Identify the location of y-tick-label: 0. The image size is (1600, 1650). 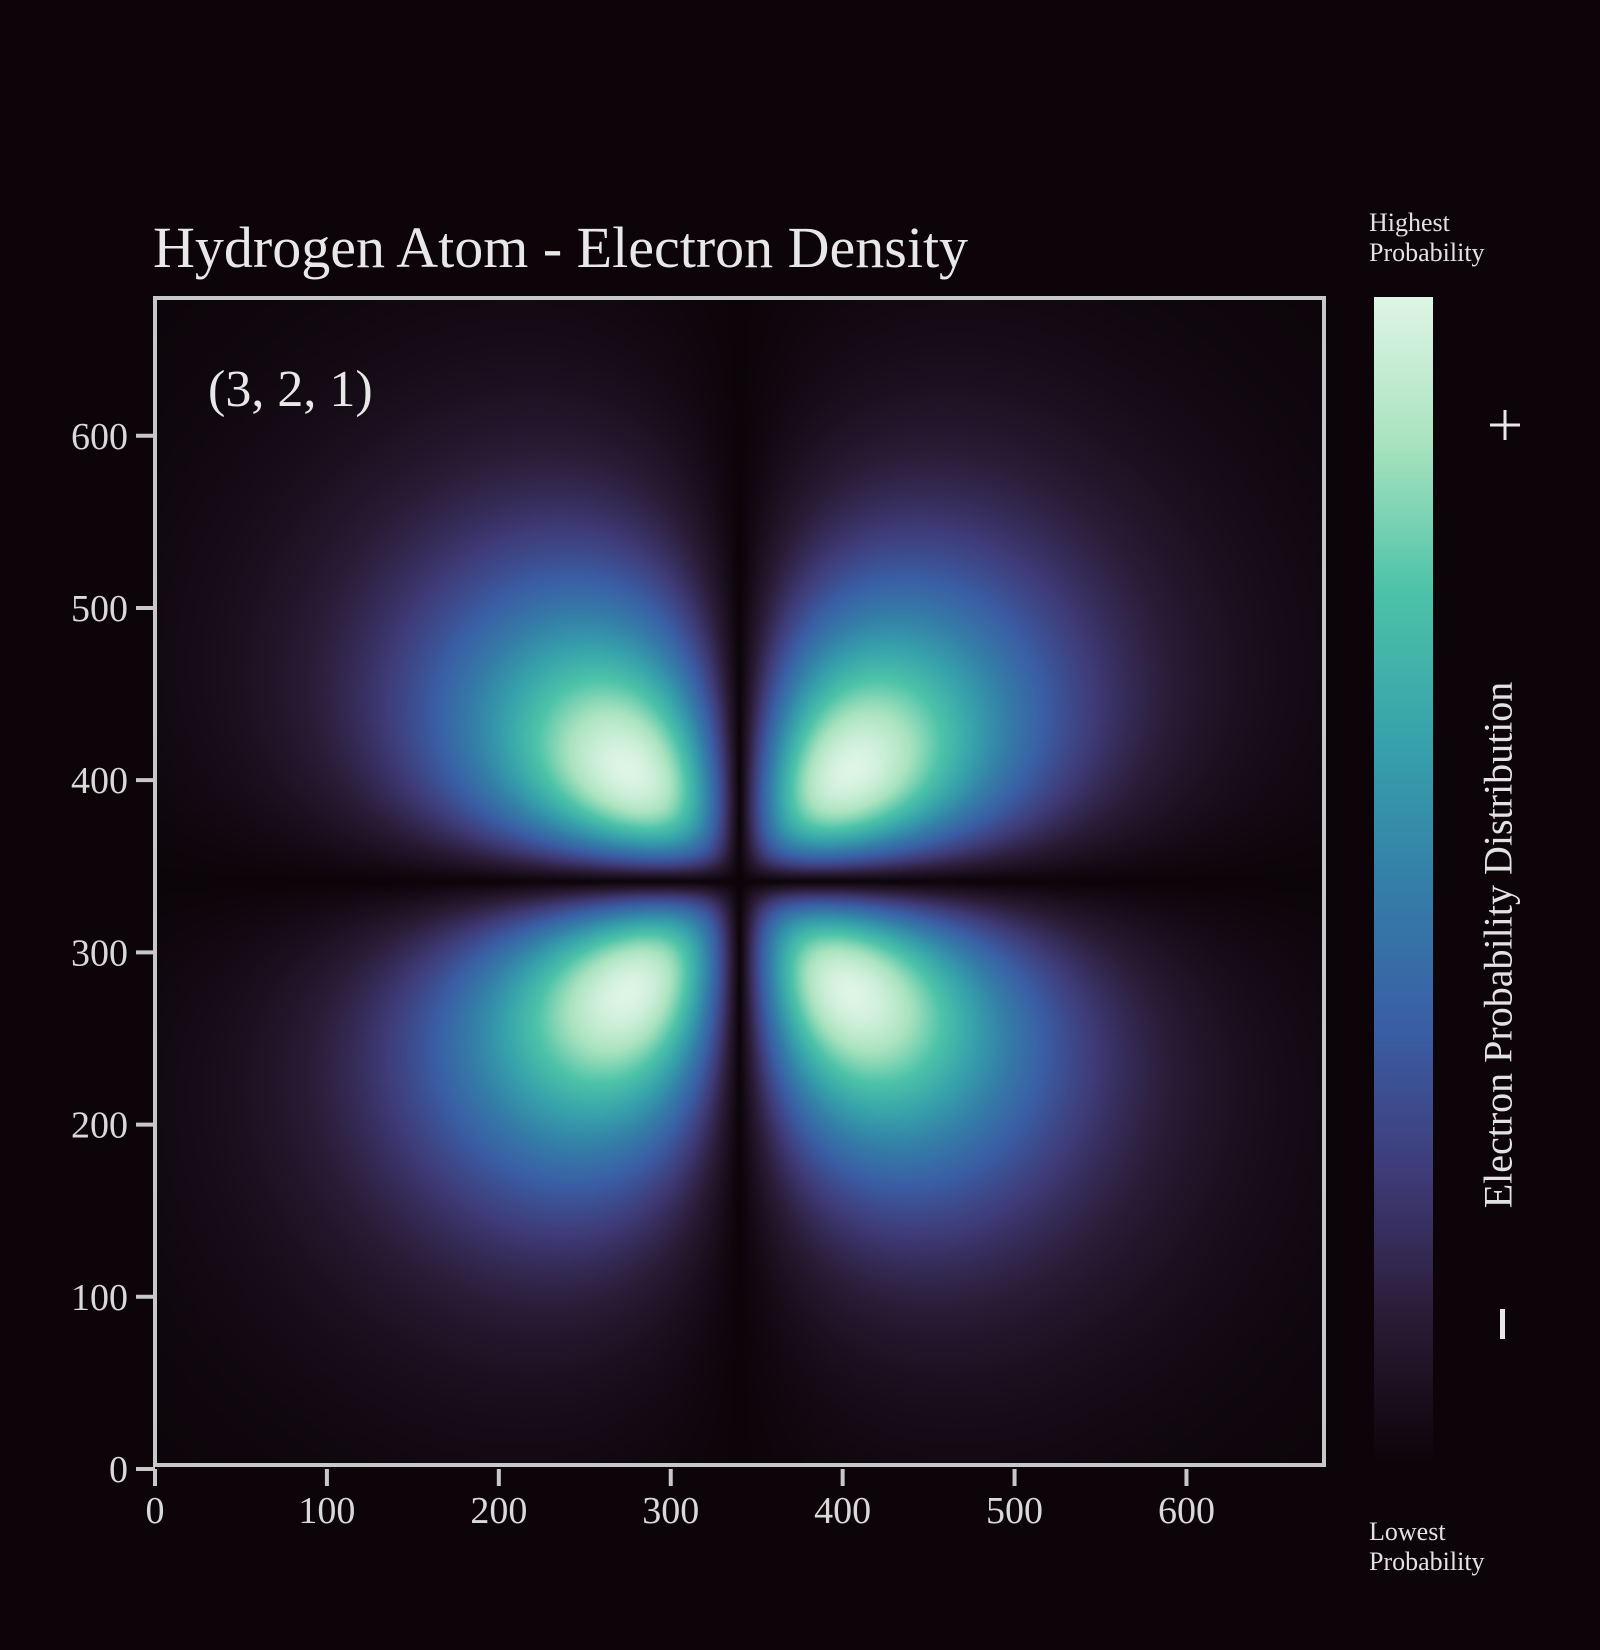
(118, 1470).